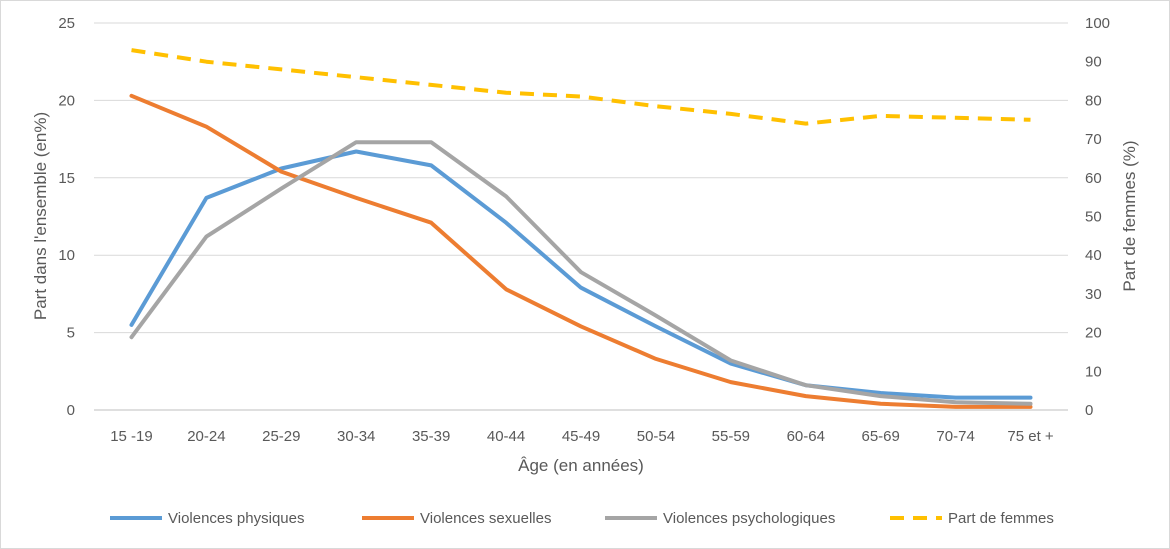 The width and height of the screenshot is (1170, 549). I want to click on left-axis-ticks: 0 5 10 15 20 25, so click(66, 217).